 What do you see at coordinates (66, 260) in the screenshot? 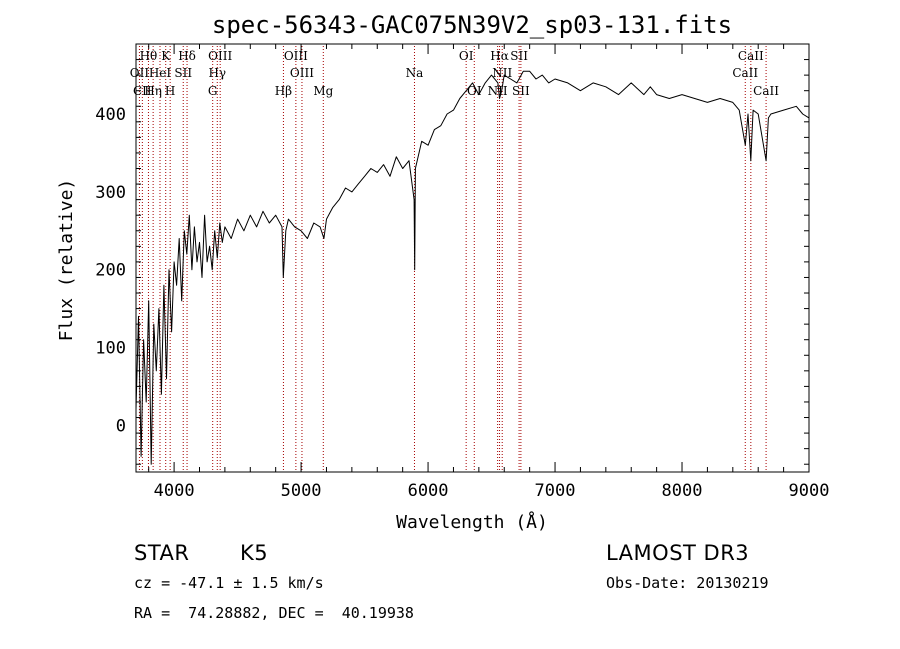
I see `y-axis-label: Flux (relative)` at bounding box center [66, 260].